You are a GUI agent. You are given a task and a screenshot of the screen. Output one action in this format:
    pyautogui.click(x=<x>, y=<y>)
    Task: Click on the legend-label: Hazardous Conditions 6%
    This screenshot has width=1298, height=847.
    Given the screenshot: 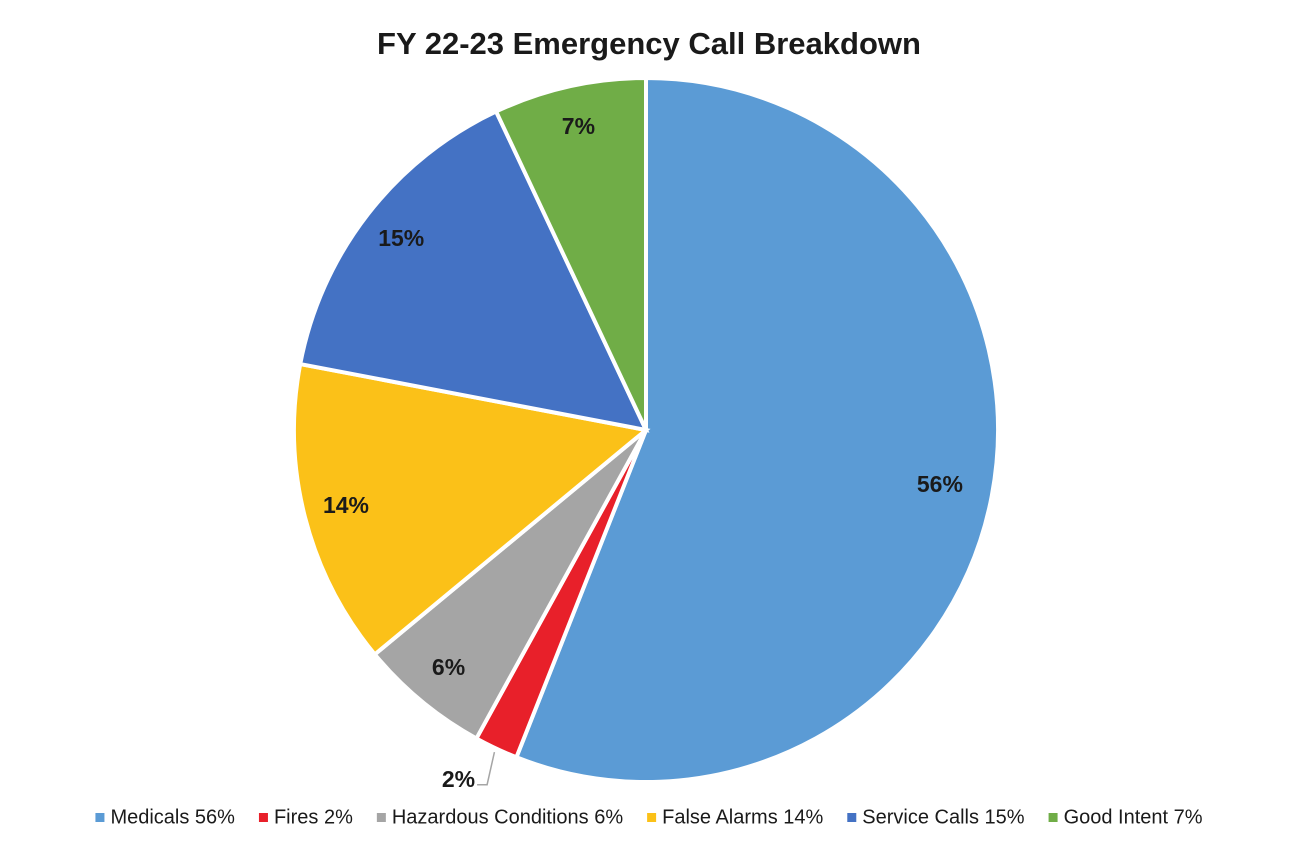 What is the action you would take?
    pyautogui.click(x=507, y=817)
    